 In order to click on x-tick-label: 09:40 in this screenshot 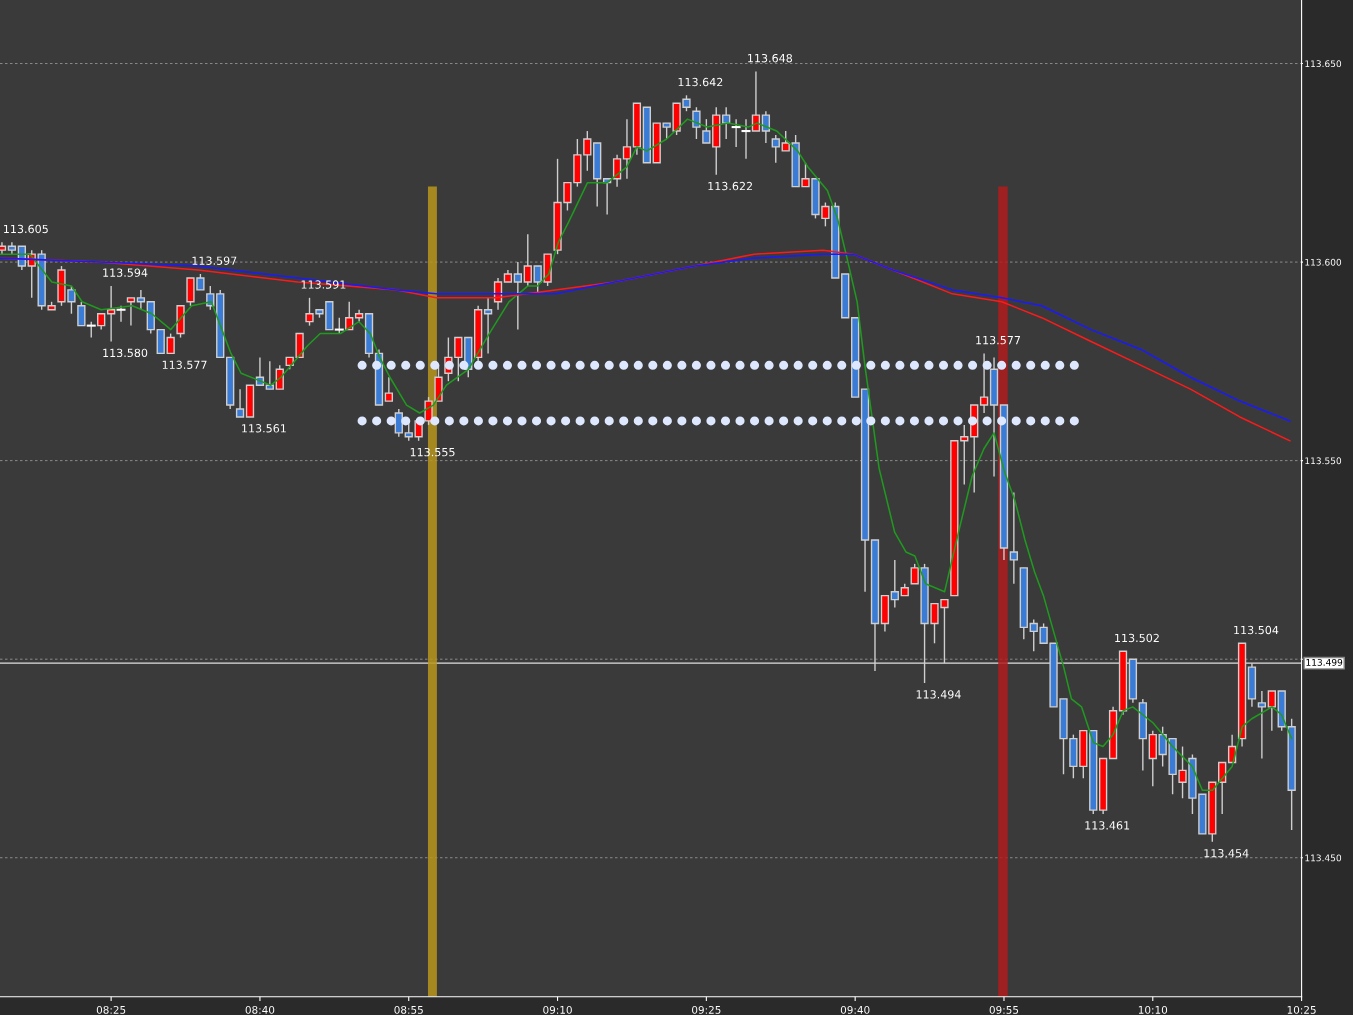, I will do `click(855, 1009)`.